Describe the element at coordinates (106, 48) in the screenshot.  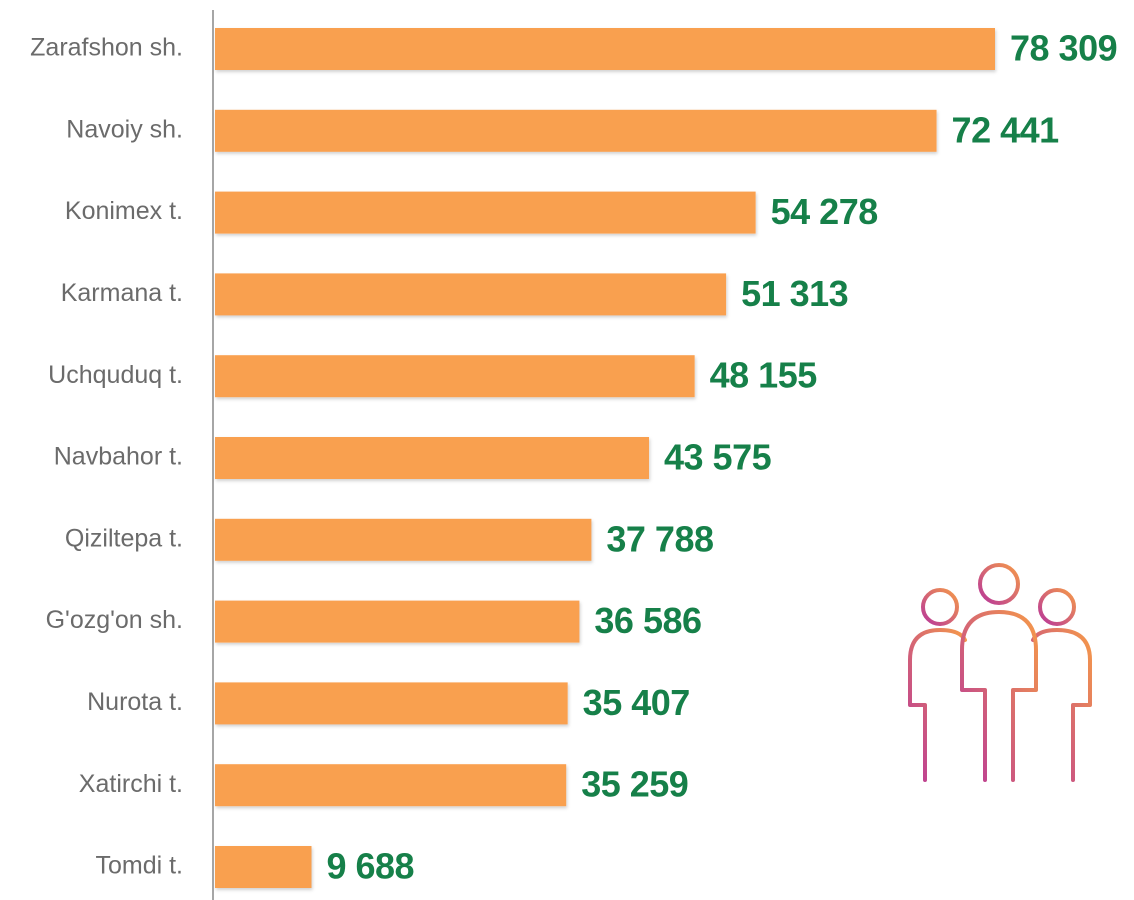
I see `category-label: Zarafshon sh.` at that location.